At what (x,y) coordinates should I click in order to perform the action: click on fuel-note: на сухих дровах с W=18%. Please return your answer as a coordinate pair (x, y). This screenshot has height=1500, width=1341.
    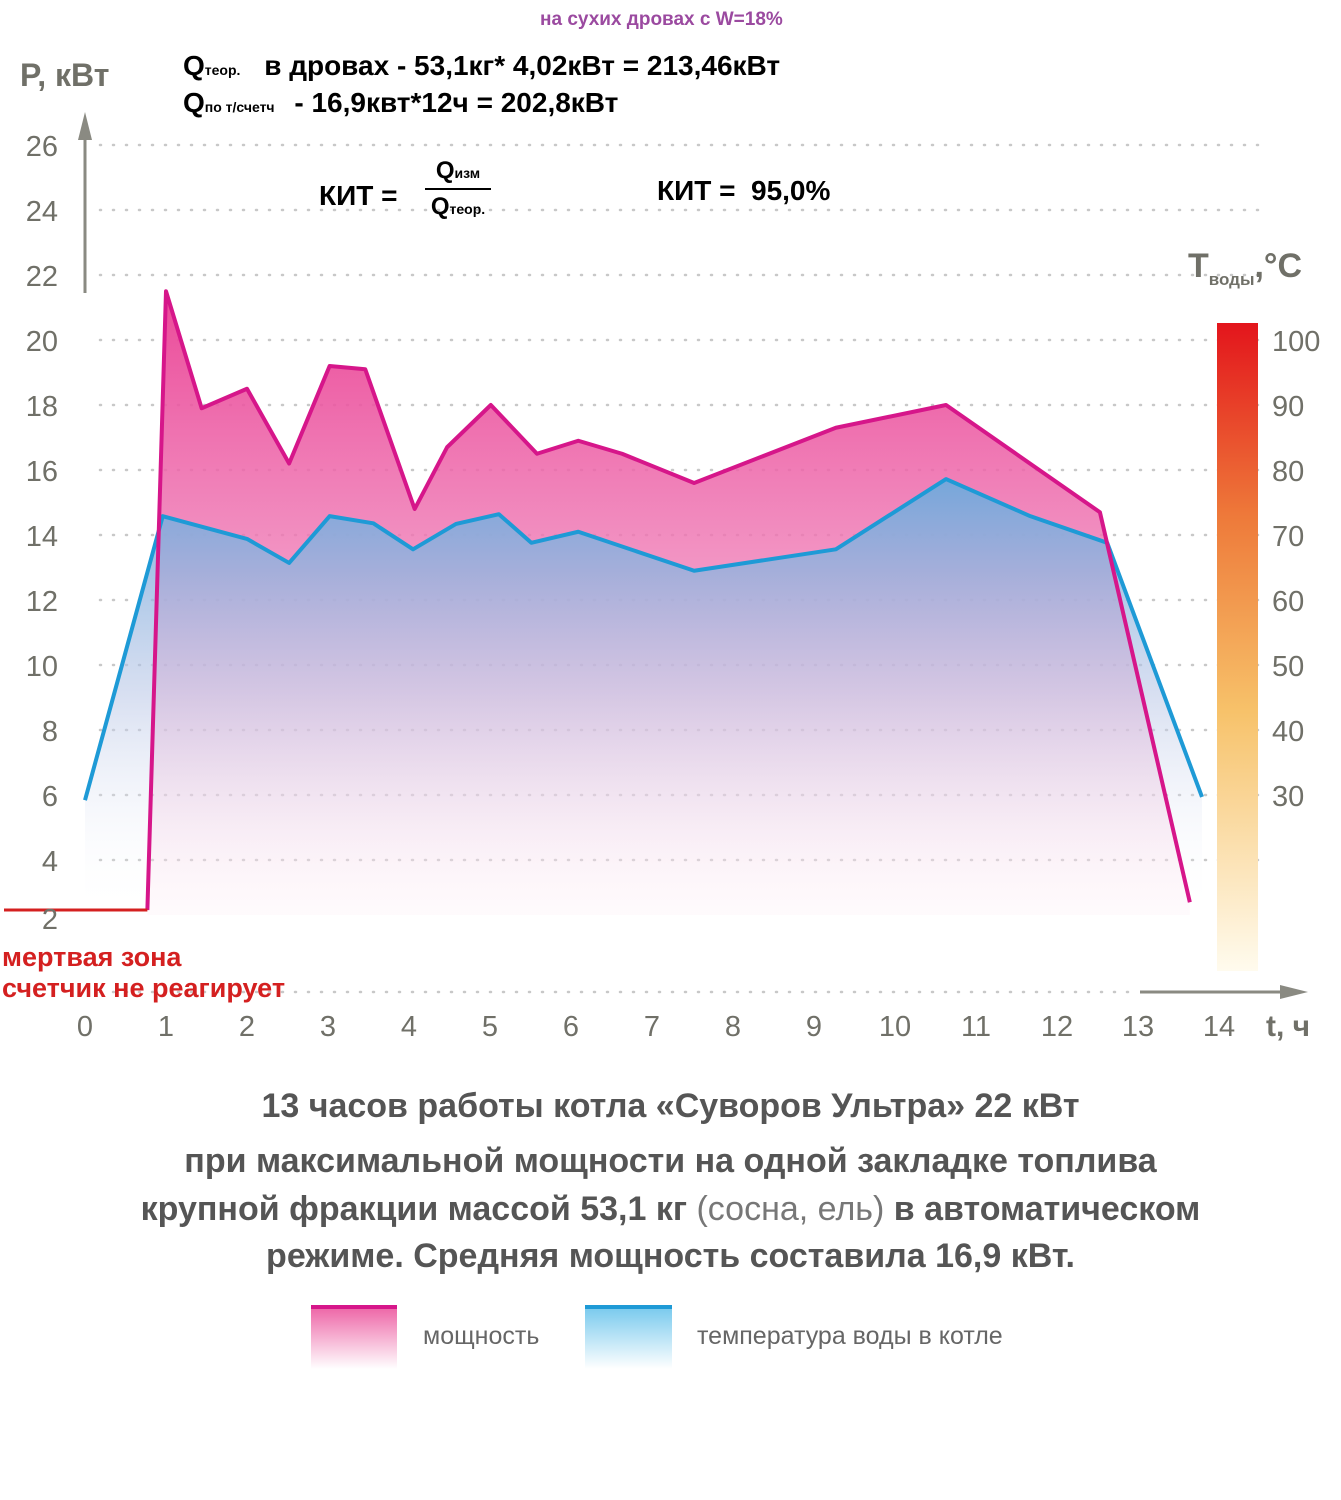
    Looking at the image, I should click on (661, 19).